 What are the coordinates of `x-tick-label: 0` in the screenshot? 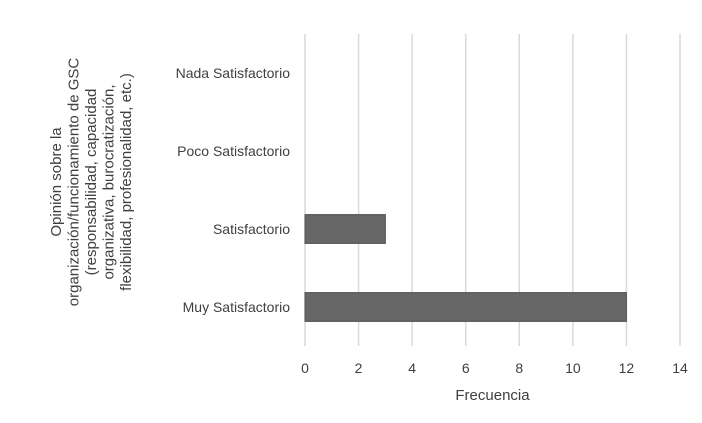 It's located at (305, 368).